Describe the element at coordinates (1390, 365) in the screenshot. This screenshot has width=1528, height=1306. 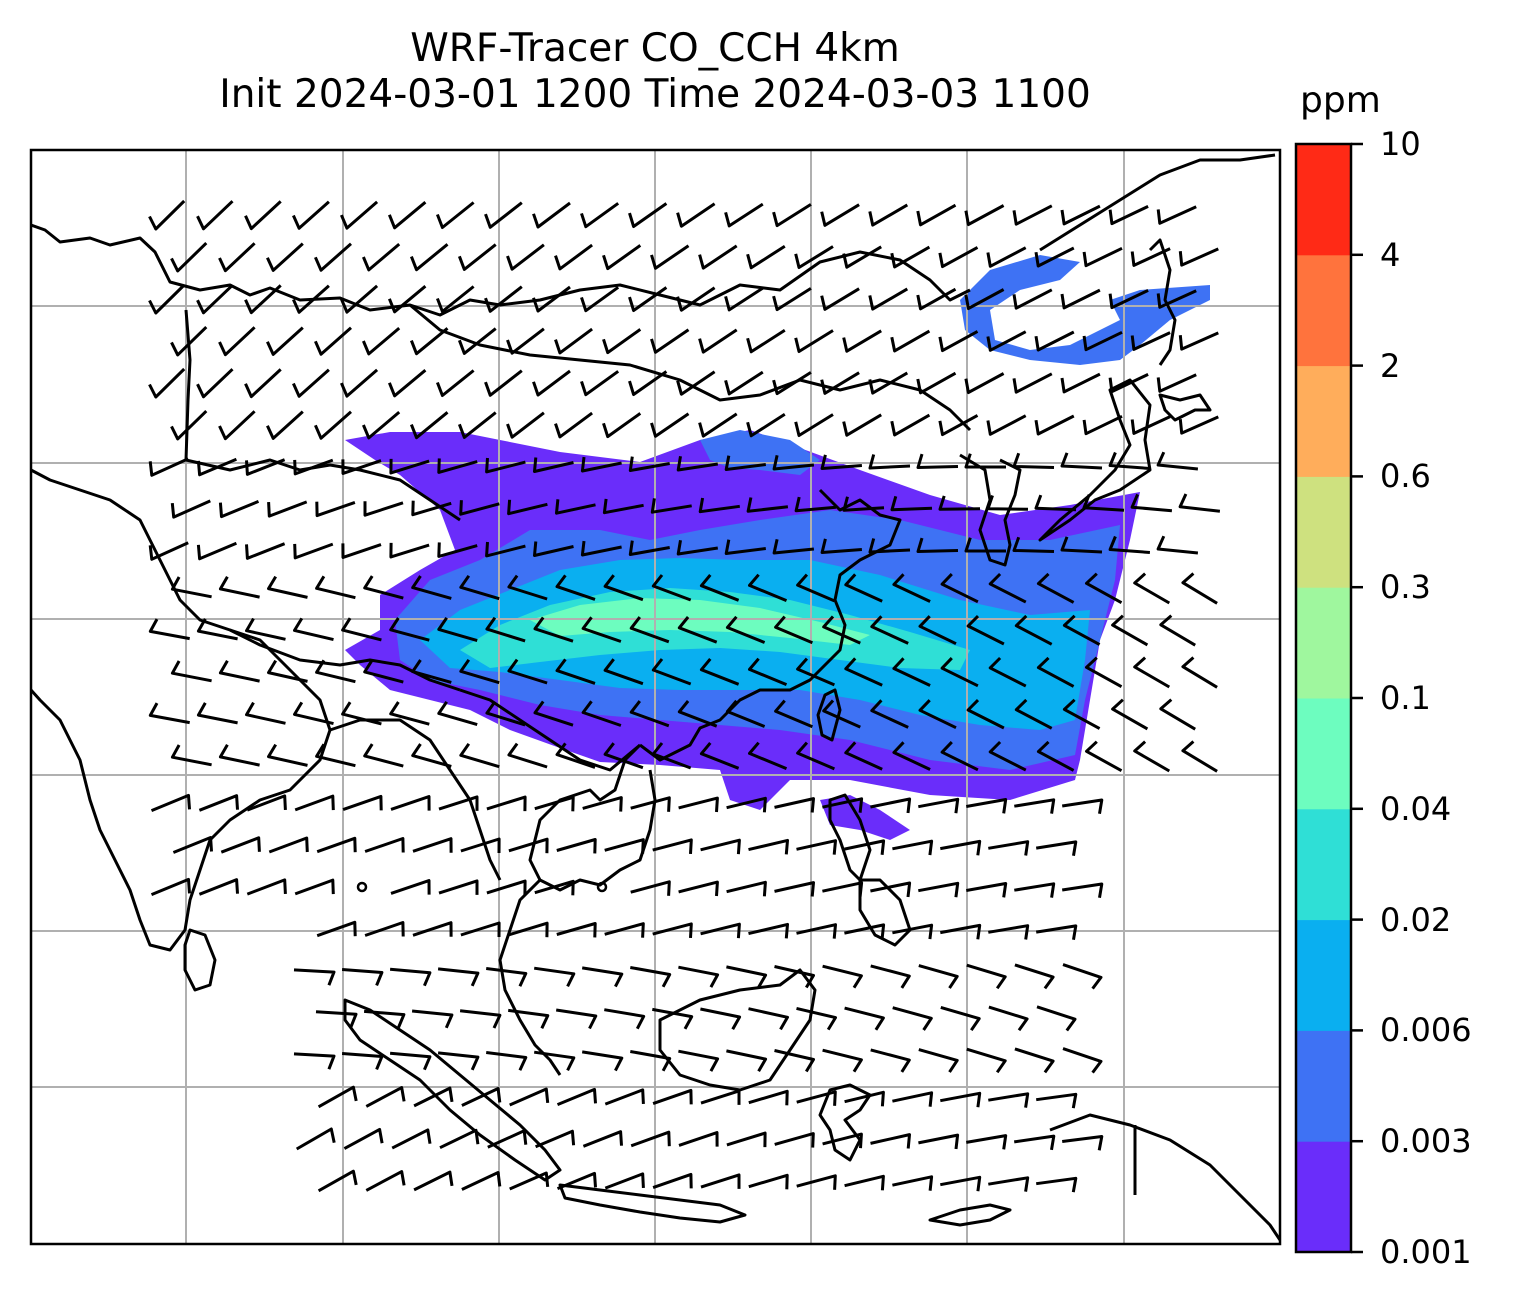
I see `colorbar-tick-label: 2` at that location.